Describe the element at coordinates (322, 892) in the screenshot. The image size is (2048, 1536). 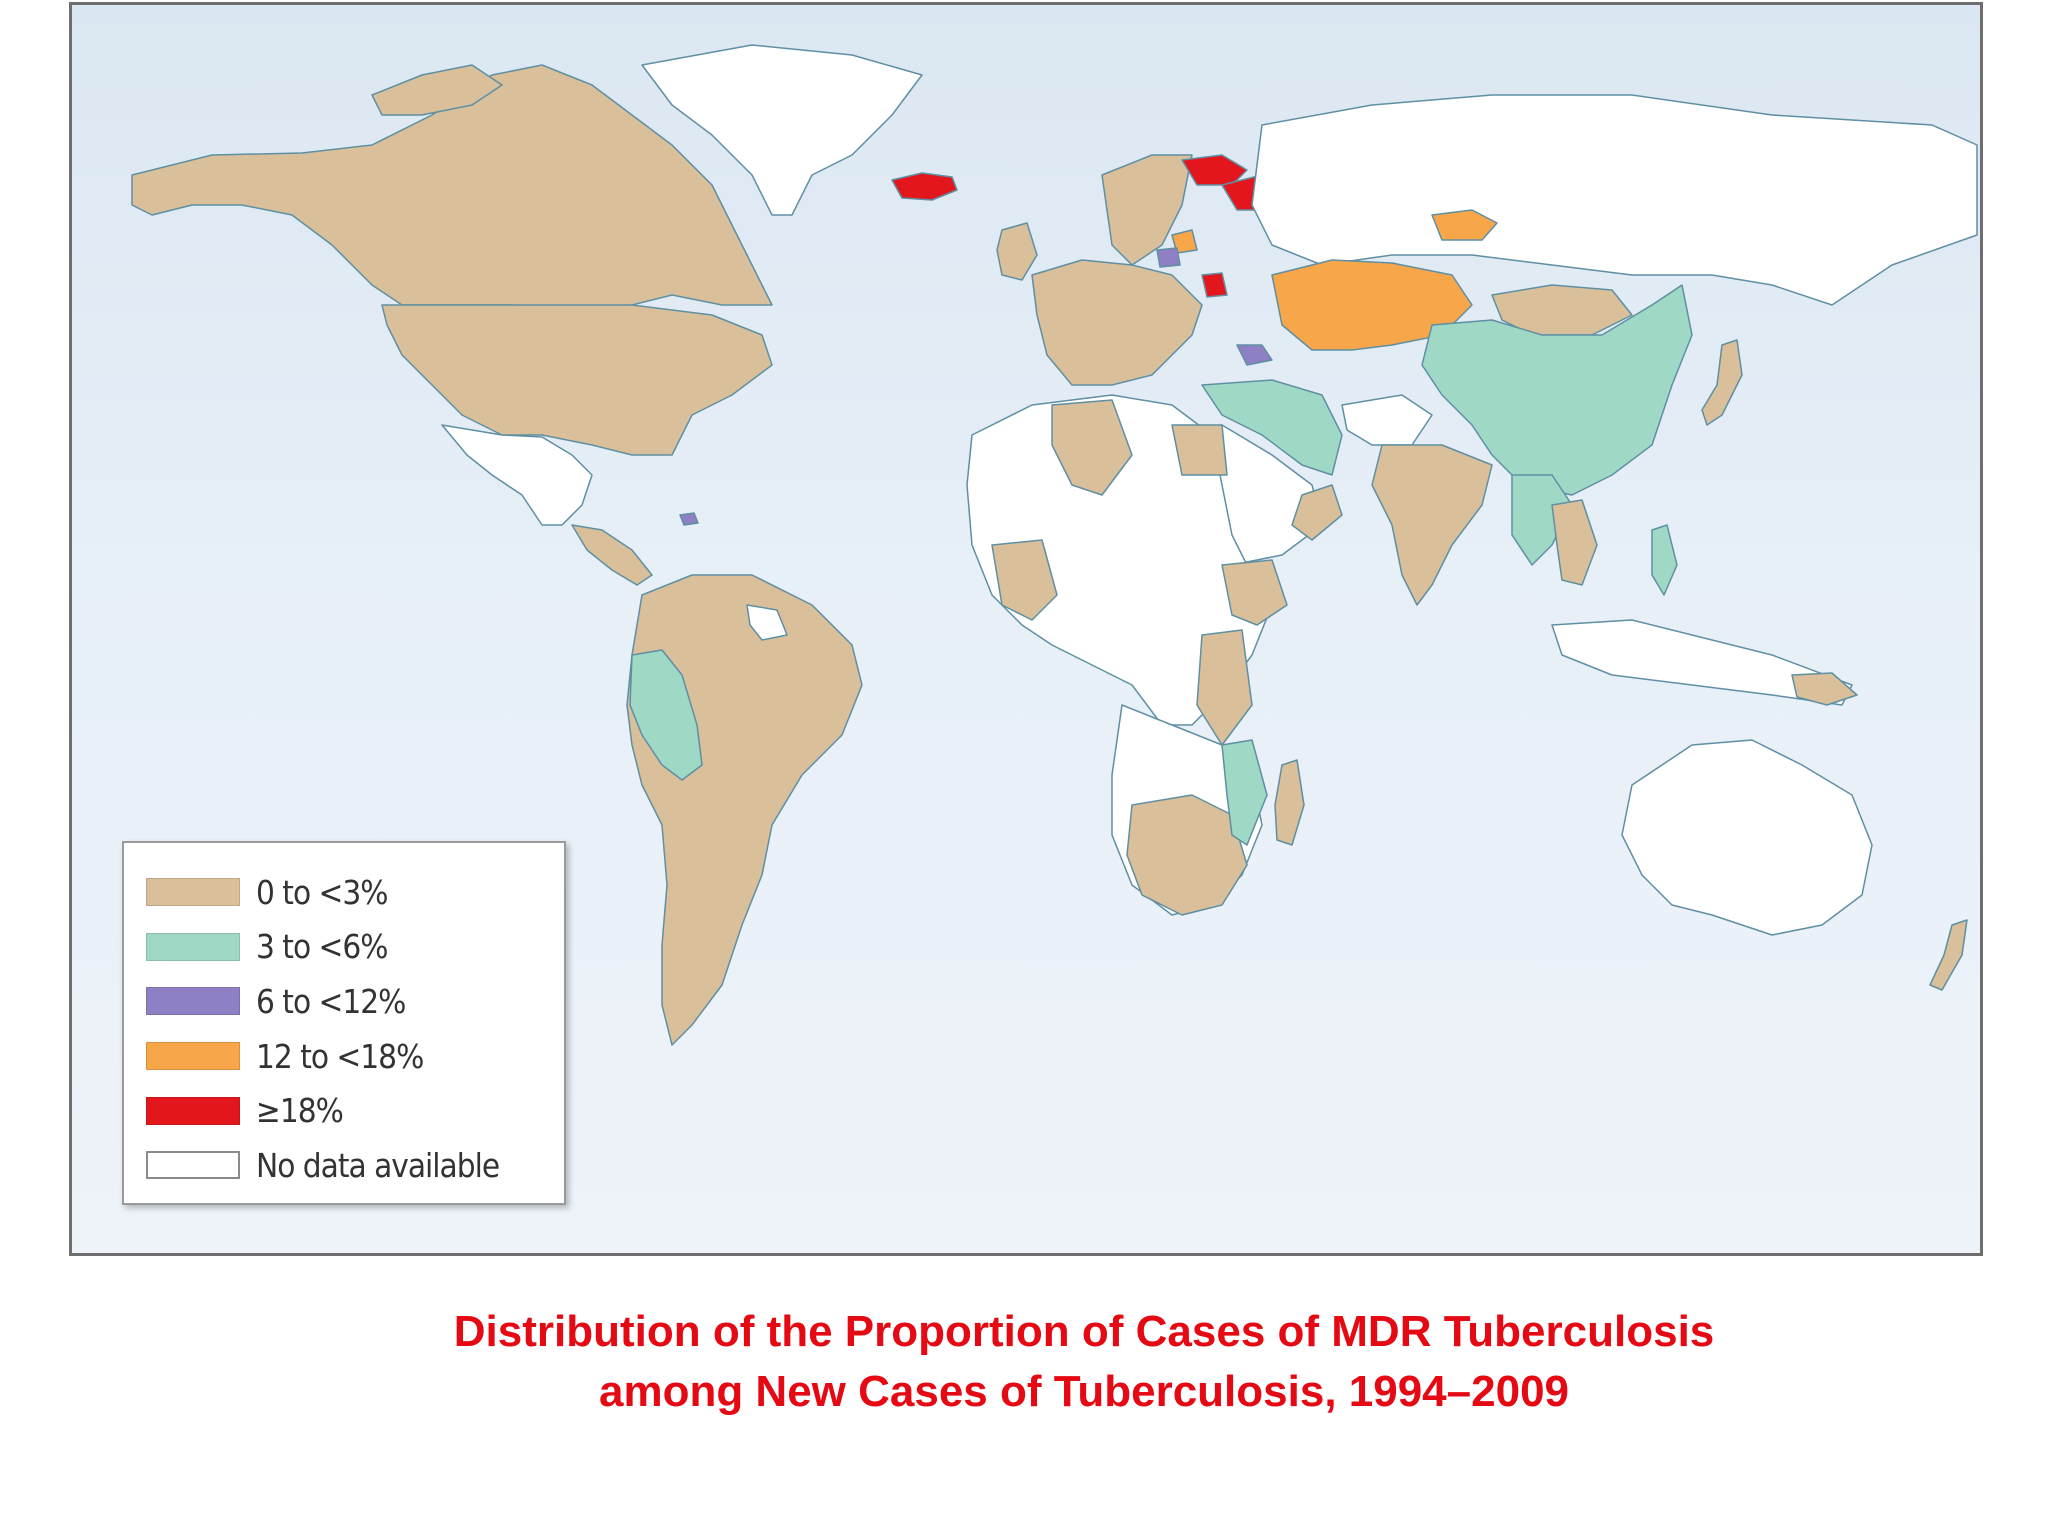
I see `legend-label: 0 to <3%` at that location.